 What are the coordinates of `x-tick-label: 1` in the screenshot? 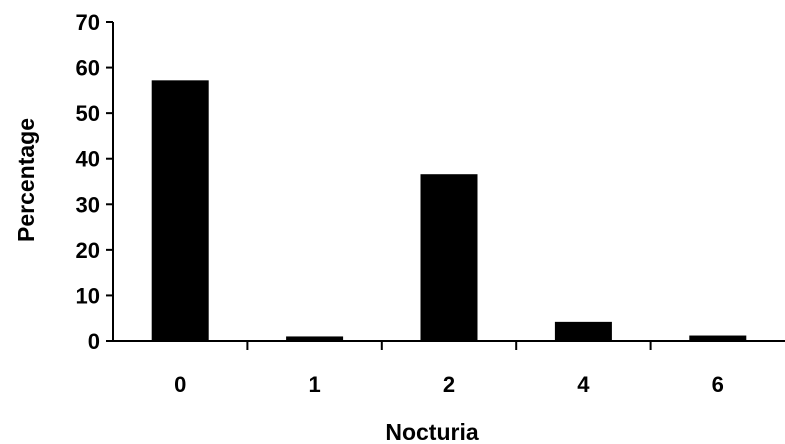 It's located at (314, 384).